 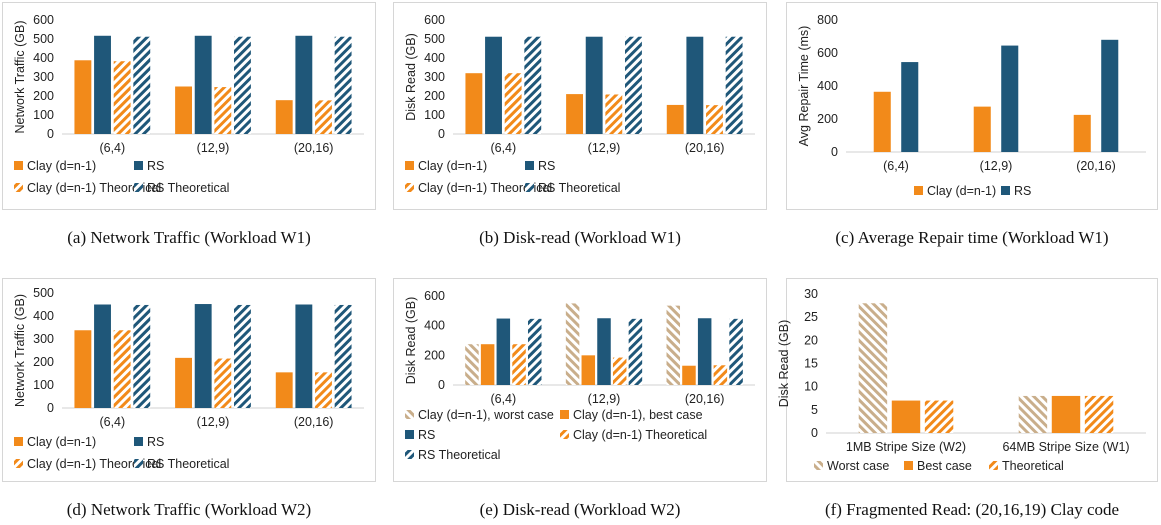 I want to click on y-tick-label: 5, so click(x=814, y=410).